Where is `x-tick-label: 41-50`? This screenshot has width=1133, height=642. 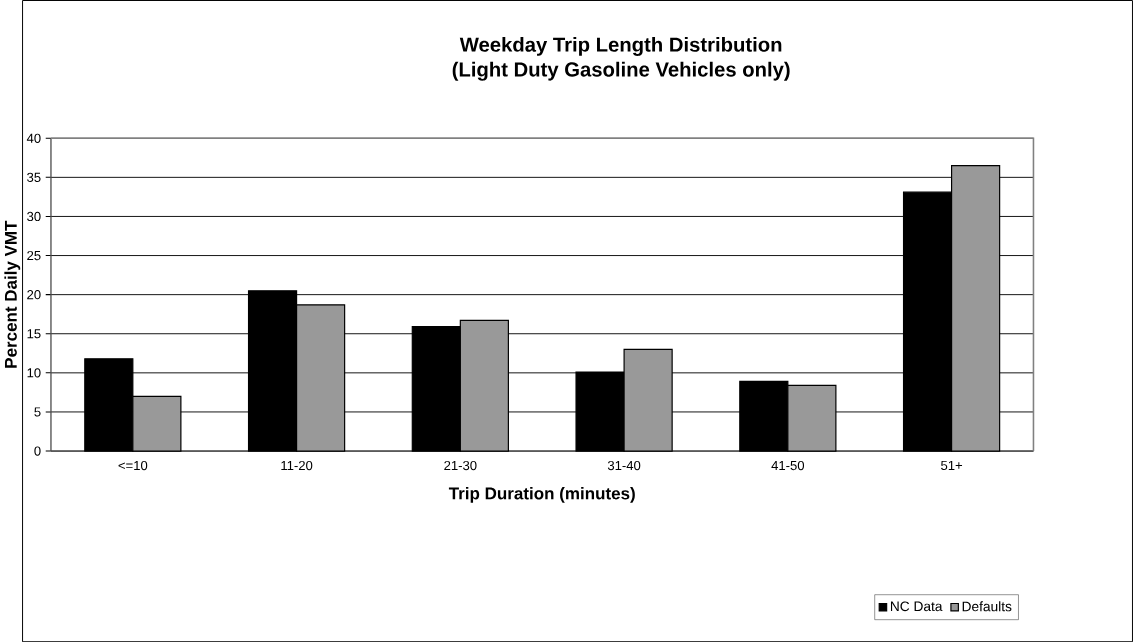
x-tick-label: 41-50 is located at coordinates (788, 465).